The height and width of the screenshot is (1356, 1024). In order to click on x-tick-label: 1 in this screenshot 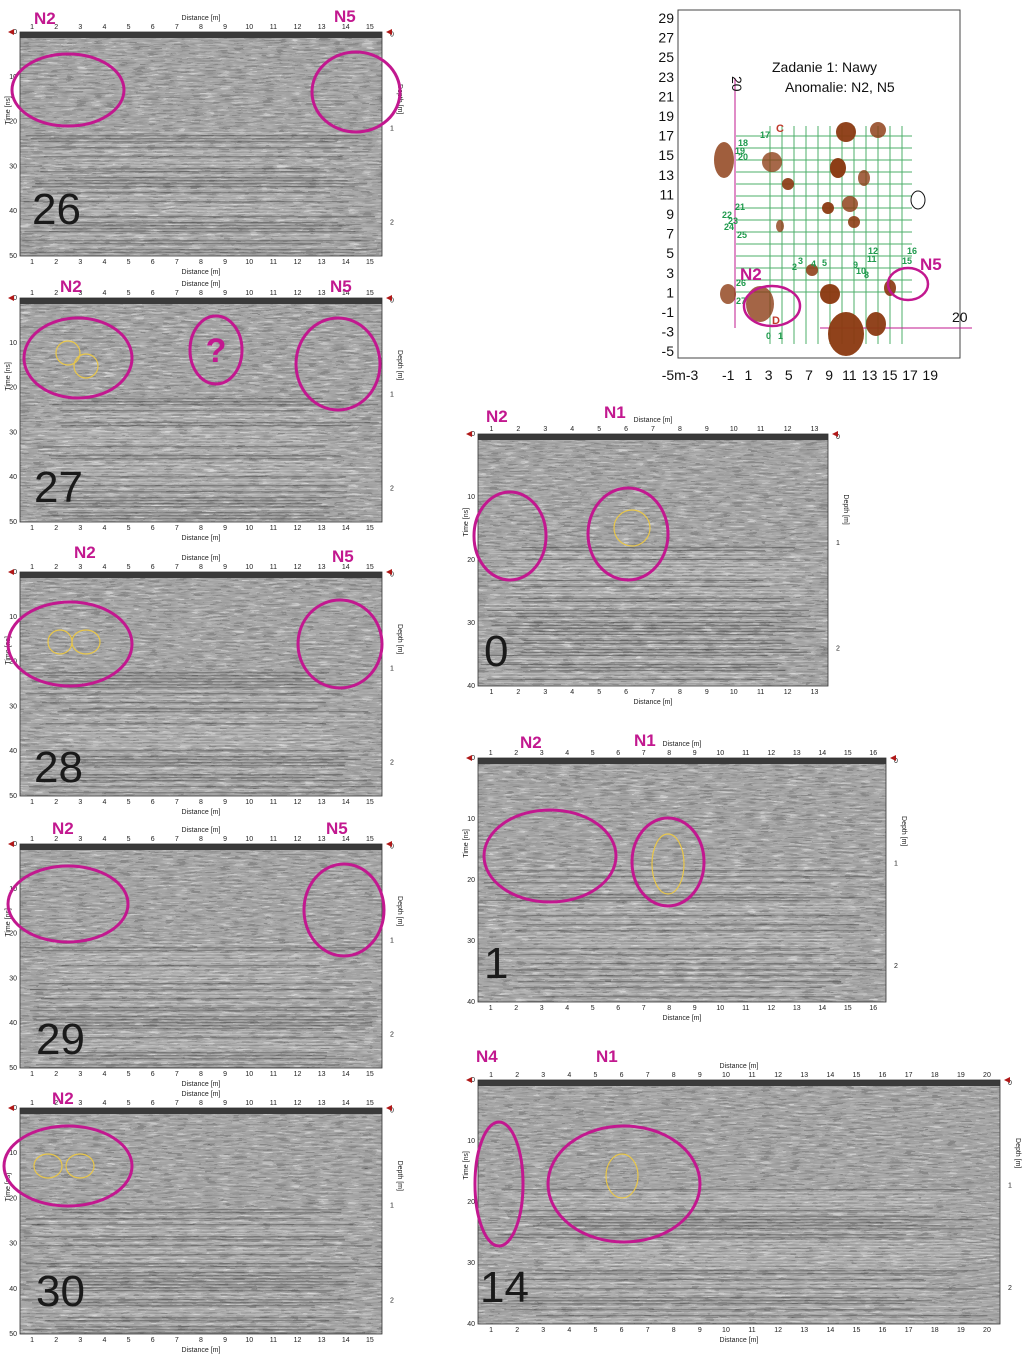, I will do `click(491, 753)`.